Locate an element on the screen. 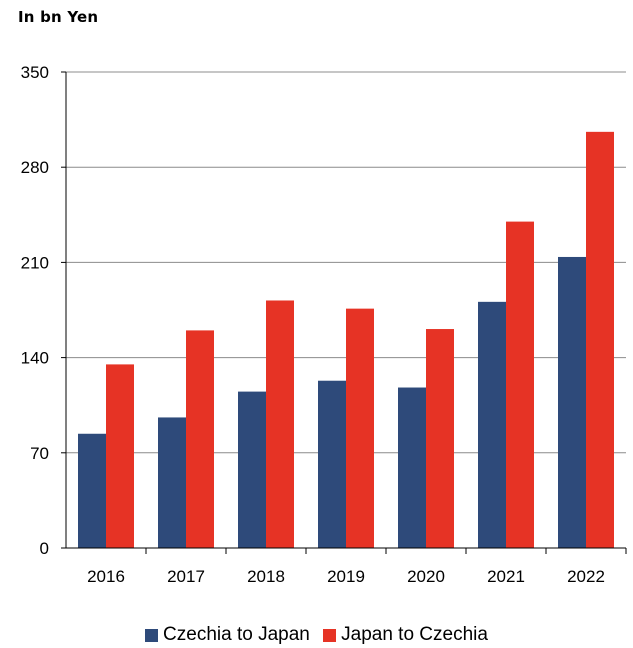 The image size is (633, 648). bar-czechia-to-japan-2018 is located at coordinates (252, 469).